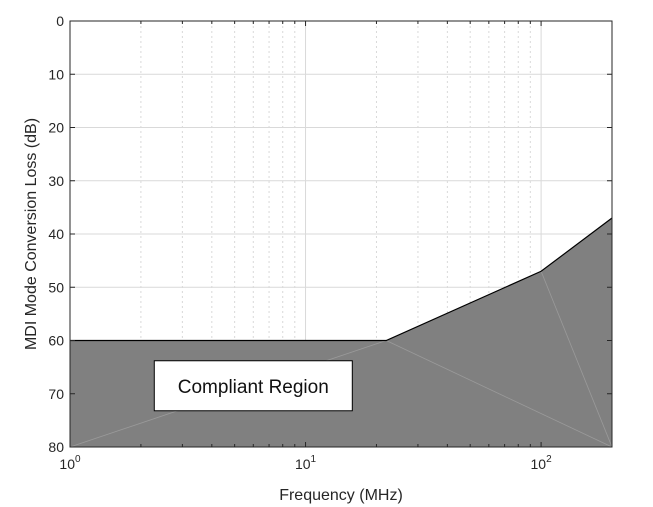 Image resolution: width=653 pixels, height=507 pixels. I want to click on y-axis-label: MDI Mode Conversion Loss (dB), so click(31, 234).